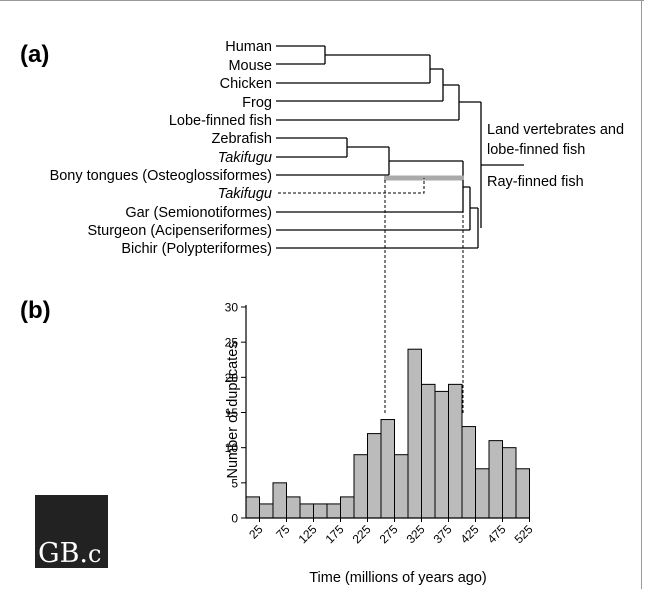  I want to click on frame-right-border, so click(641, 294).